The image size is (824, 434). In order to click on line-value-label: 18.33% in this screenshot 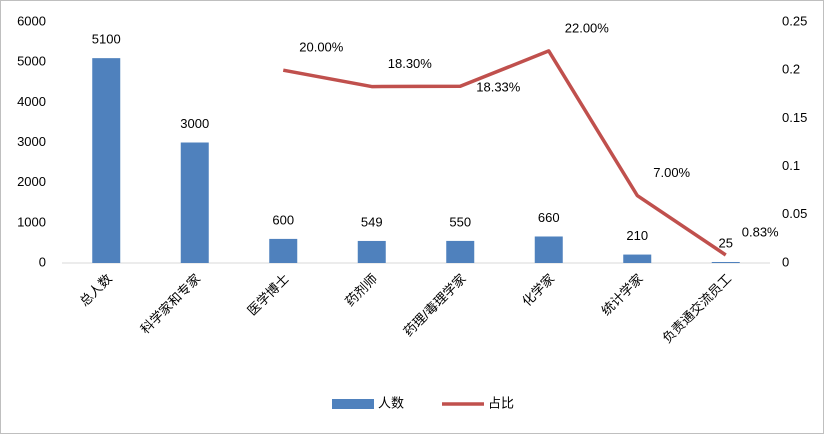, I will do `click(498, 87)`.